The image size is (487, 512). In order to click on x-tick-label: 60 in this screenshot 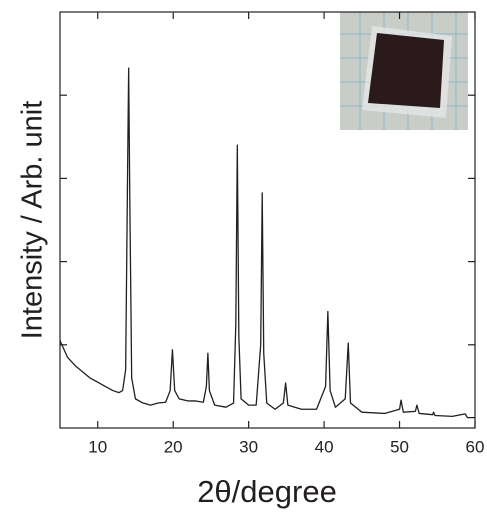, I will do `click(475, 446)`.